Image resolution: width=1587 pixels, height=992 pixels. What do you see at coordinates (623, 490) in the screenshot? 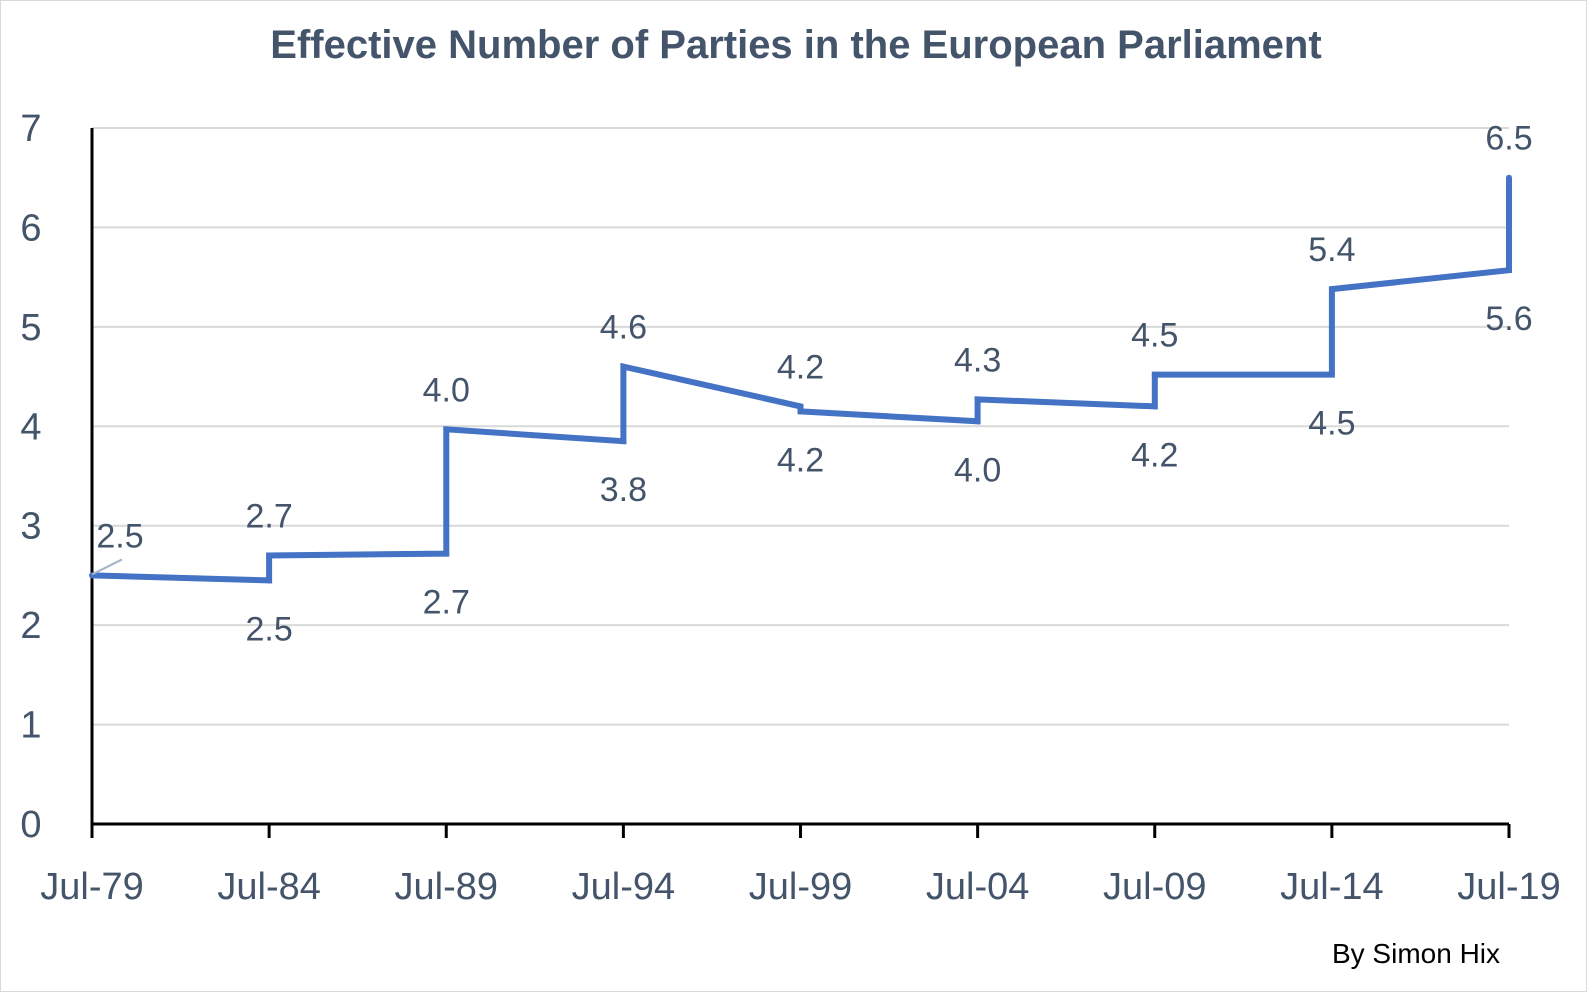
I see `data-label: 3.8` at bounding box center [623, 490].